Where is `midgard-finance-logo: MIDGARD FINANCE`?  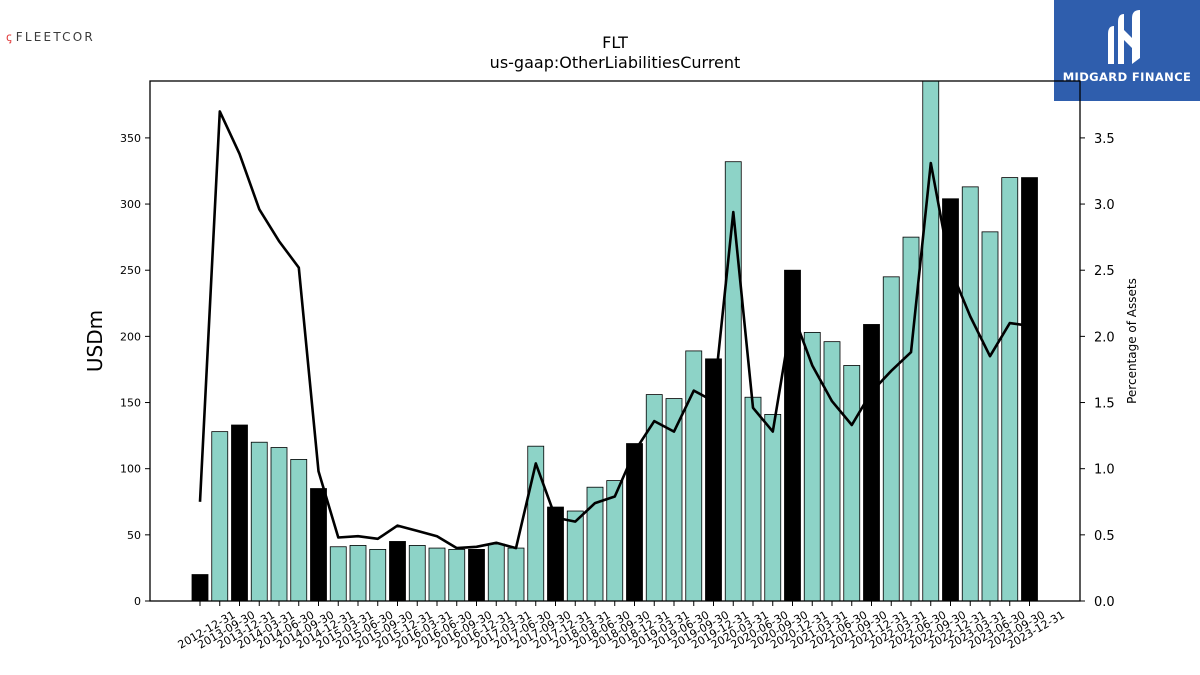
midgard-finance-logo: MIDGARD FINANCE is located at coordinates (1127, 50).